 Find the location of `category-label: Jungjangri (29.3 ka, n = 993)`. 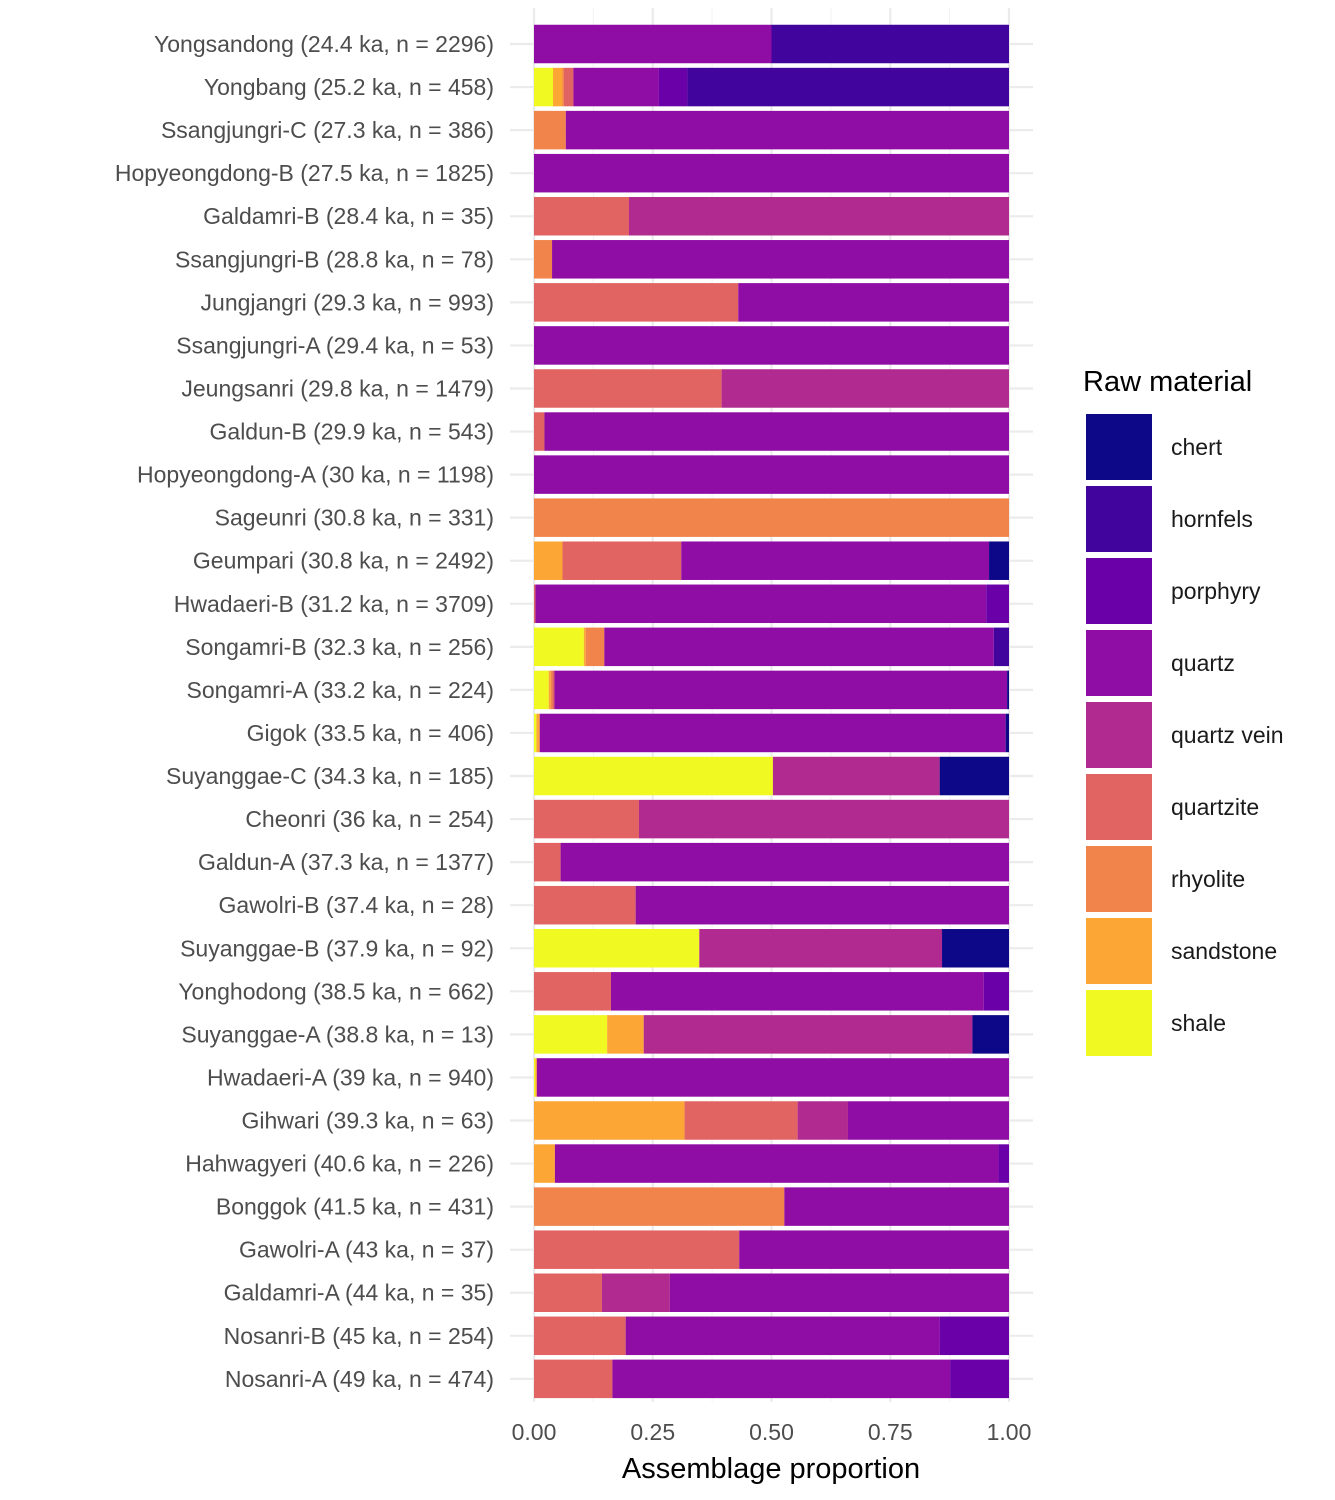

category-label: Jungjangri (29.3 ka, n = 993) is located at coordinates (347, 302).